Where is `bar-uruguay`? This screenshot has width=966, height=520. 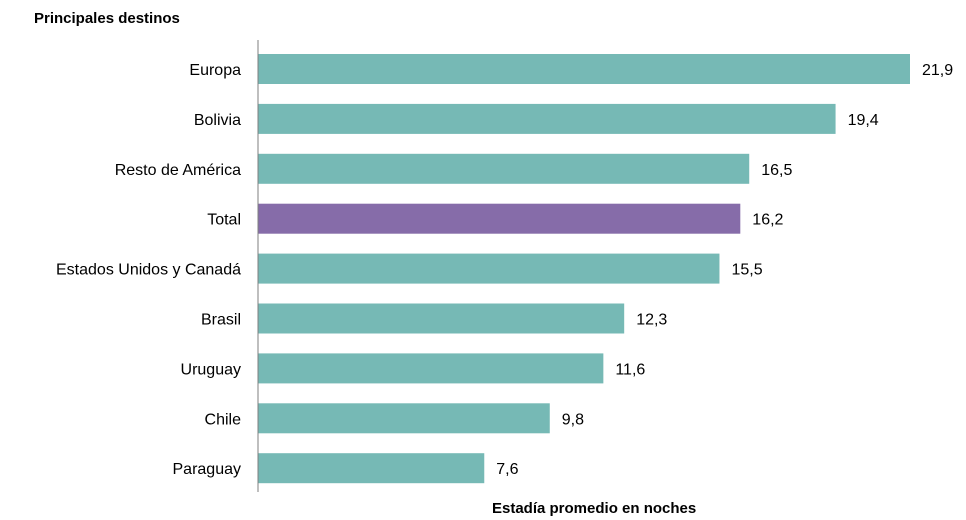
bar-uruguay is located at coordinates (431, 368).